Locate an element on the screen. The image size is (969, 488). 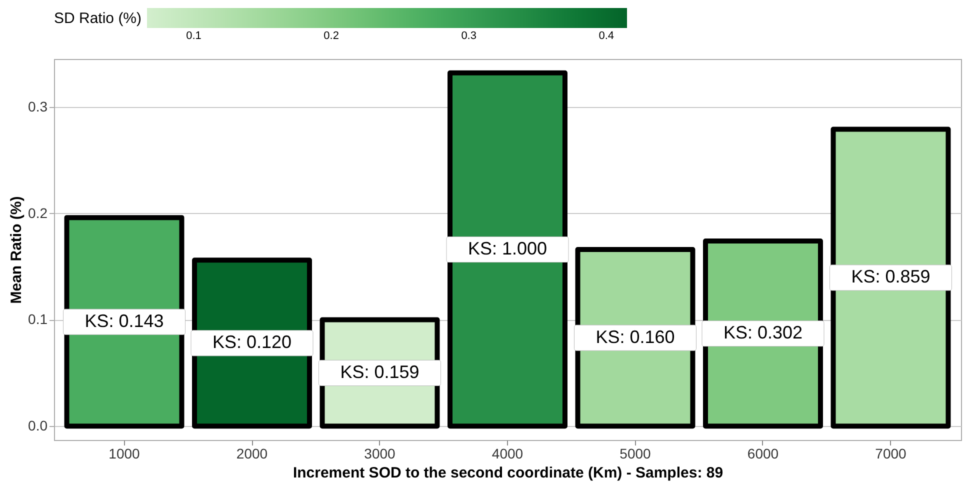
annotation: KS: 0.859 is located at coordinates (890, 276).